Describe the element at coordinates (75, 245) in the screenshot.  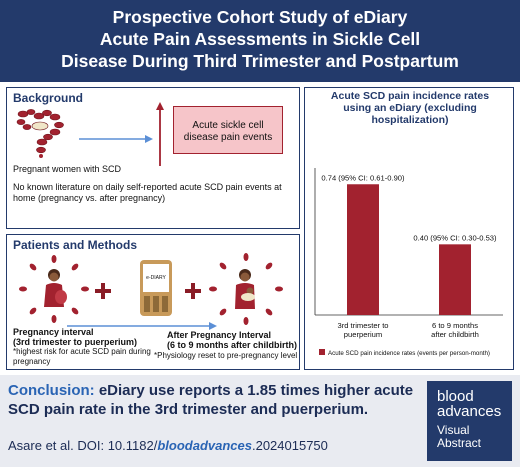
I see `methods-title: Patients and Methods` at that location.